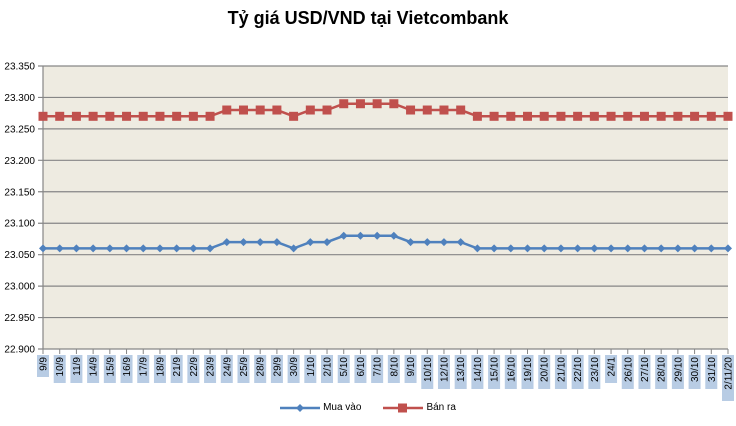 The height and width of the screenshot is (426, 736). What do you see at coordinates (561, 369) in the screenshot?
I see `x-tick-label: 21/10` at bounding box center [561, 369].